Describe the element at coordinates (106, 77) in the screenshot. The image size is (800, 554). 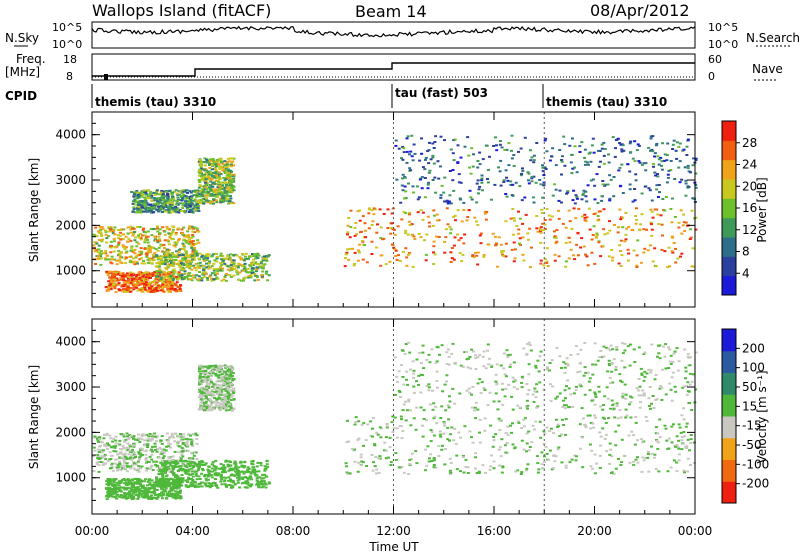
I see `freq-spike` at that location.